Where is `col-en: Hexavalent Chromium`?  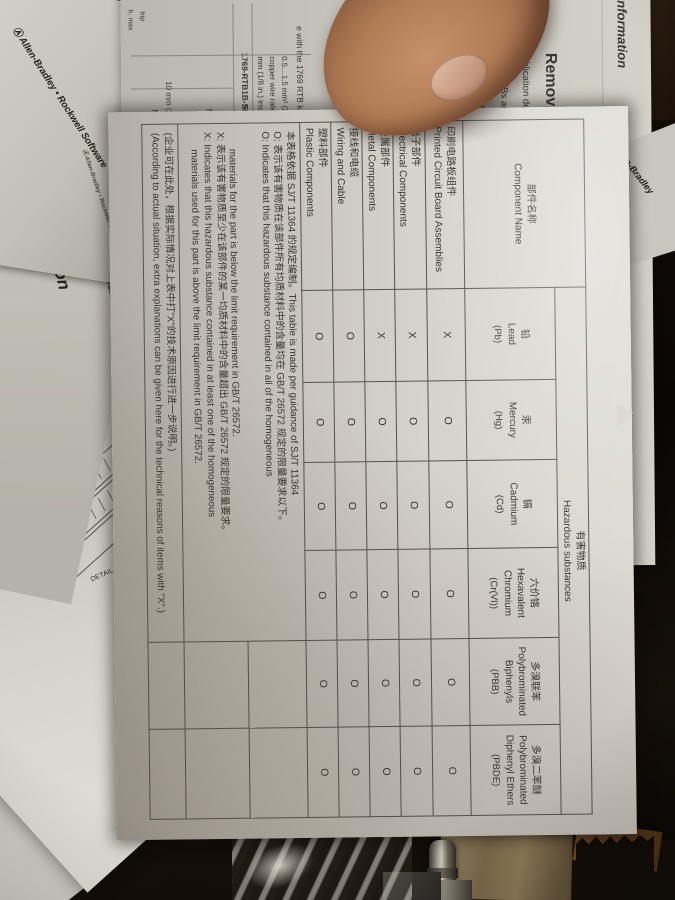 col-en: Hexavalent Chromium is located at coordinates (514, 592).